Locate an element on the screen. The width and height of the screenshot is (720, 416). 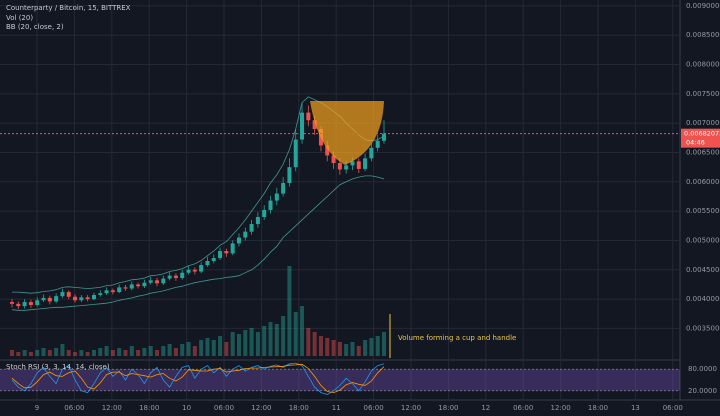
y-tick-label: 0.00500000 is located at coordinates (703, 240).